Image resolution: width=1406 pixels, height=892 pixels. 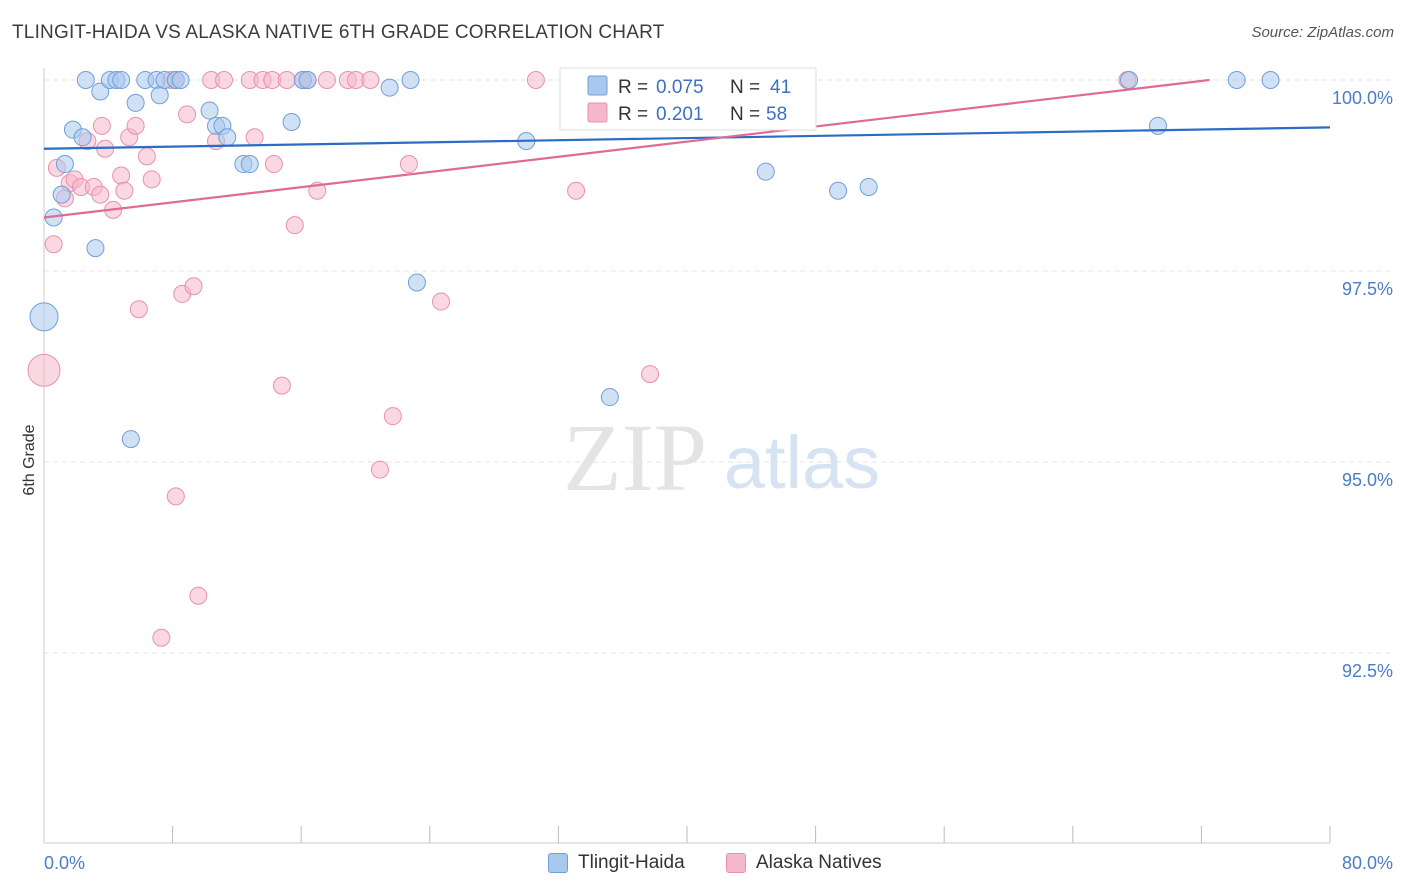 I want to click on x-tick-label-max: 80.0%, so click(x=1367, y=863).